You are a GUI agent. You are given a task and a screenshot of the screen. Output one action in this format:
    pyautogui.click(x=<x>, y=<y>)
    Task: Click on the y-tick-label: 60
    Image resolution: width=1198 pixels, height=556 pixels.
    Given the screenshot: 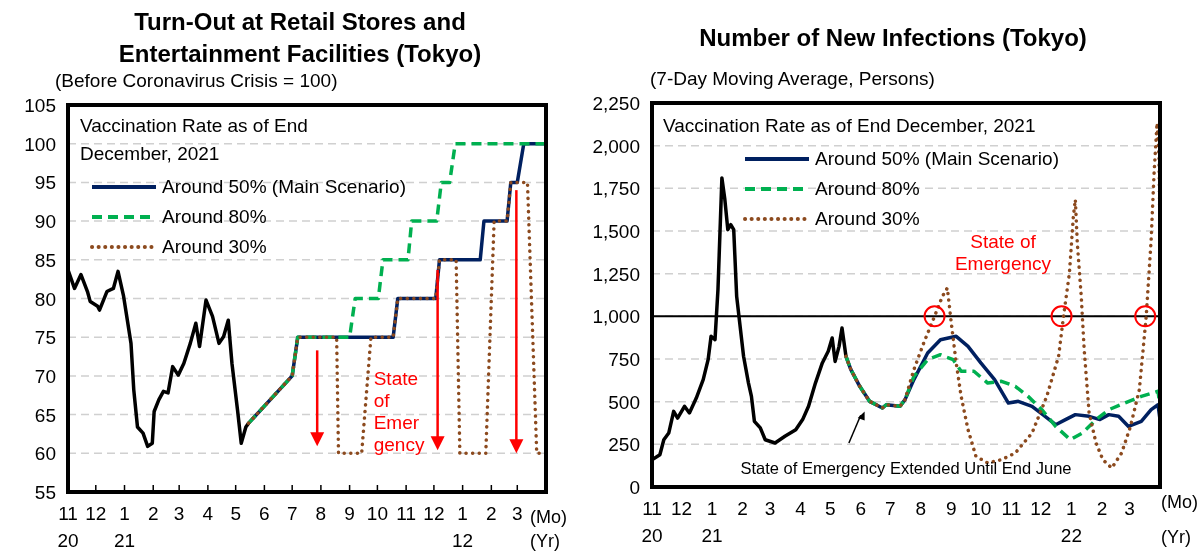 What is the action you would take?
    pyautogui.click(x=45, y=454)
    